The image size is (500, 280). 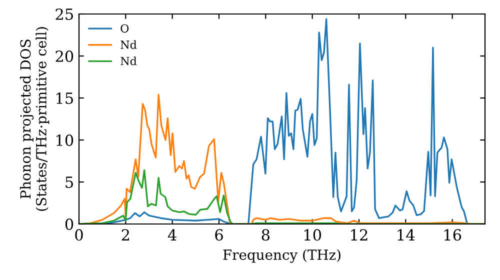 I want to click on x-tick-label: 8, so click(x=266, y=235).